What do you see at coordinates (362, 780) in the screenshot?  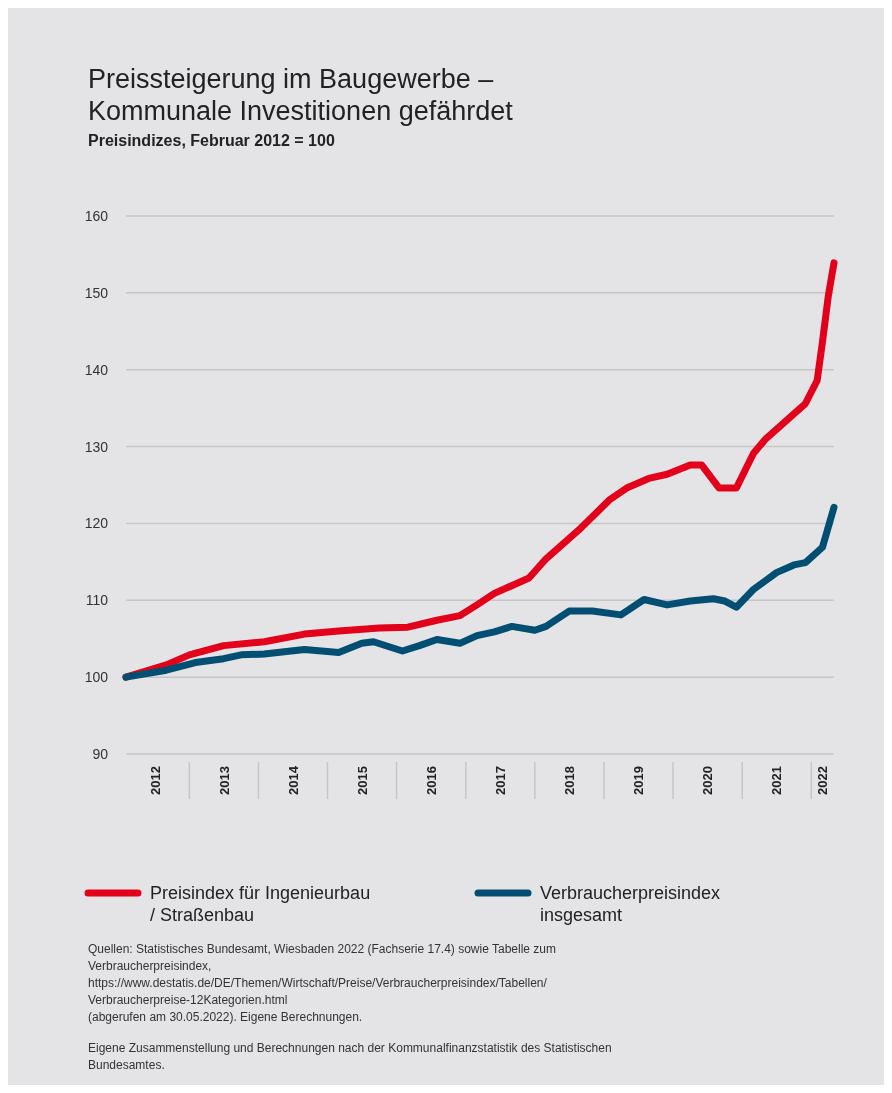 I see `x-tick-label: 2015` at bounding box center [362, 780].